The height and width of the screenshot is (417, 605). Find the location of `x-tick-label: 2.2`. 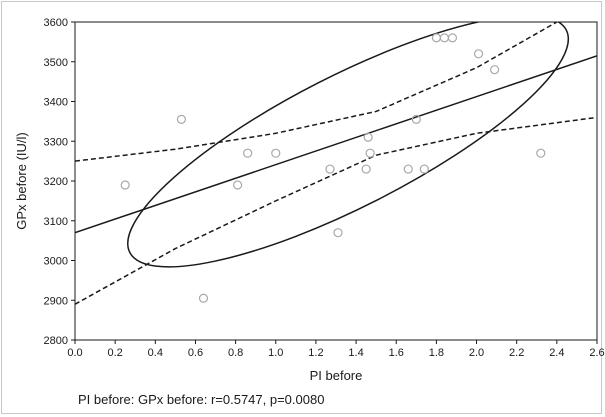

x-tick-label: 2.2 is located at coordinates (516, 353).